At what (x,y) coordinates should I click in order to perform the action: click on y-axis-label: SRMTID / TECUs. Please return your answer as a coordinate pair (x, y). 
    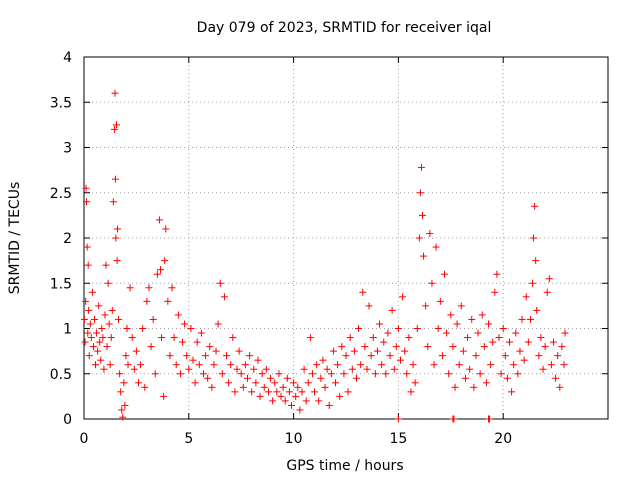
    Looking at the image, I should click on (15, 238).